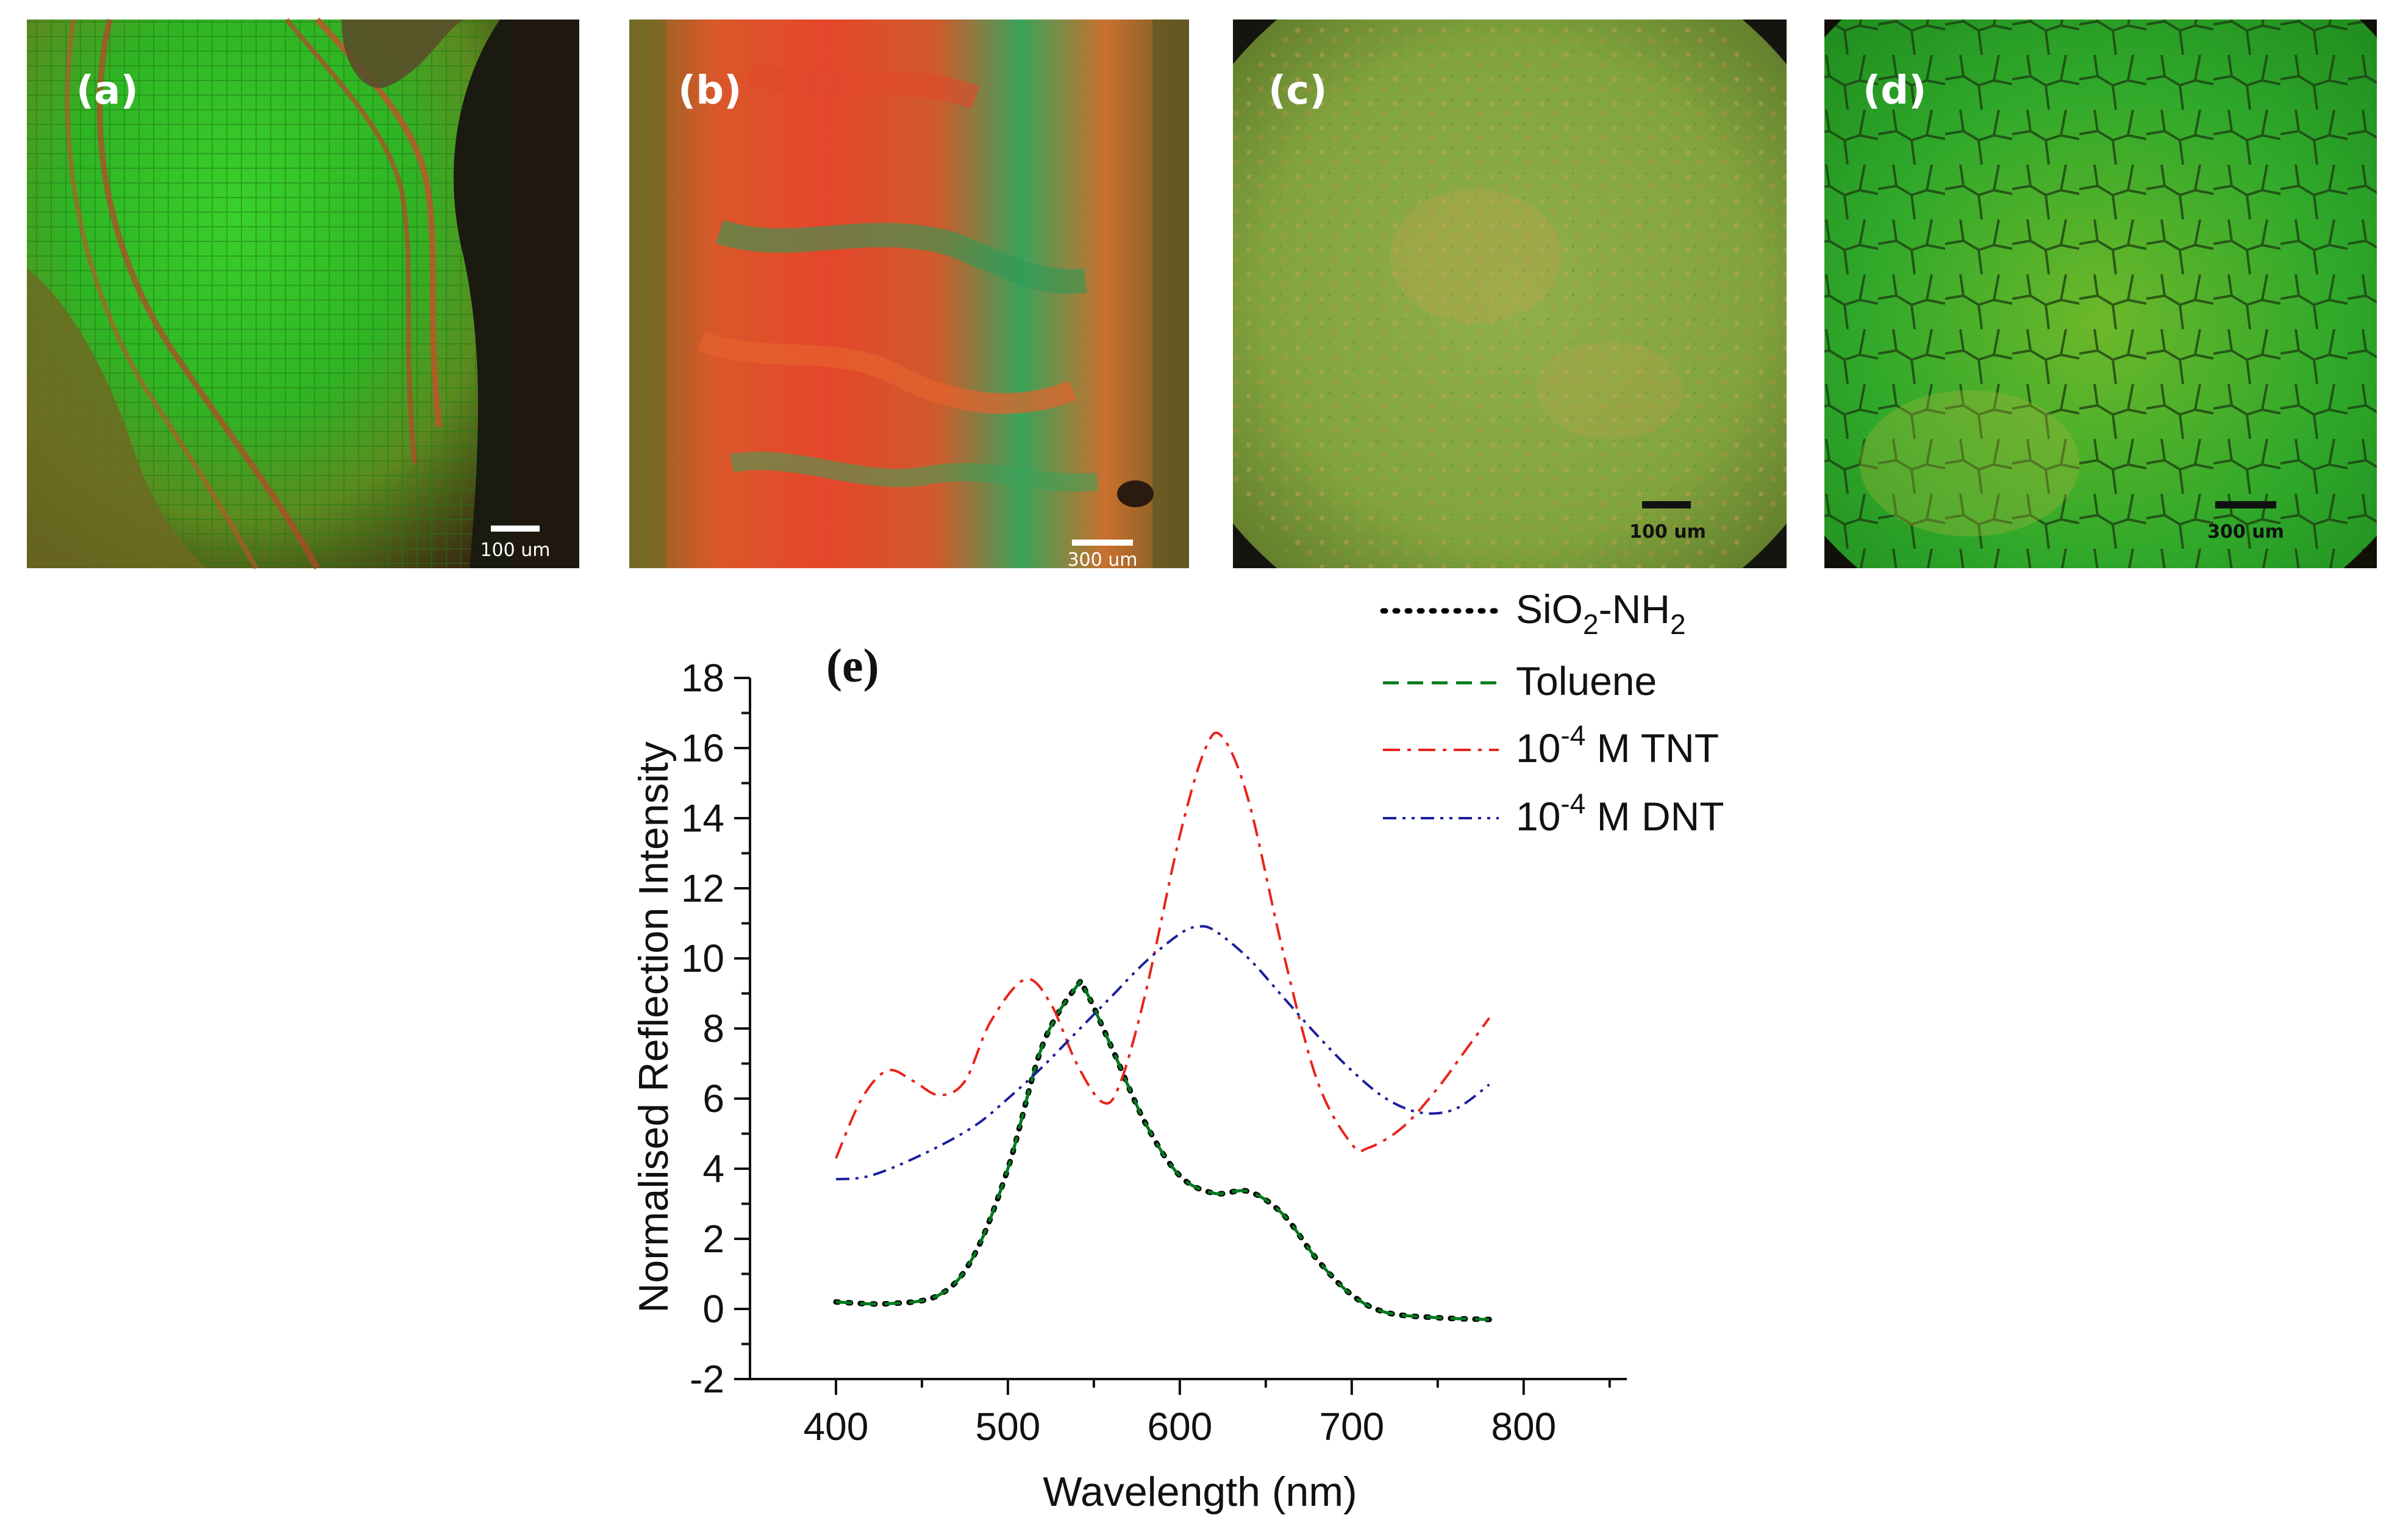 This screenshot has height=1540, width=2400. I want to click on y-tick-label: 4, so click(713, 1169).